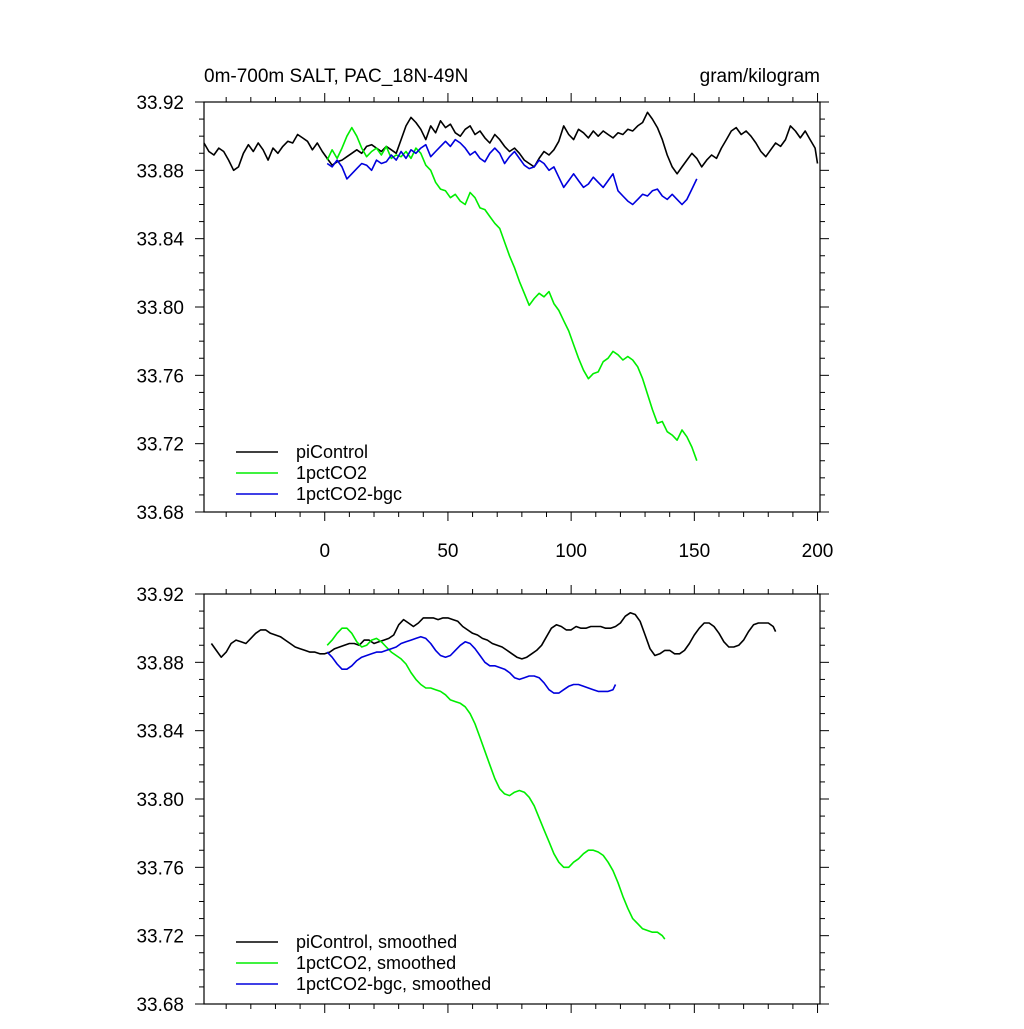 The width and height of the screenshot is (1024, 1029). What do you see at coordinates (818, 551) in the screenshot?
I see `x-tick-label: 200` at bounding box center [818, 551].